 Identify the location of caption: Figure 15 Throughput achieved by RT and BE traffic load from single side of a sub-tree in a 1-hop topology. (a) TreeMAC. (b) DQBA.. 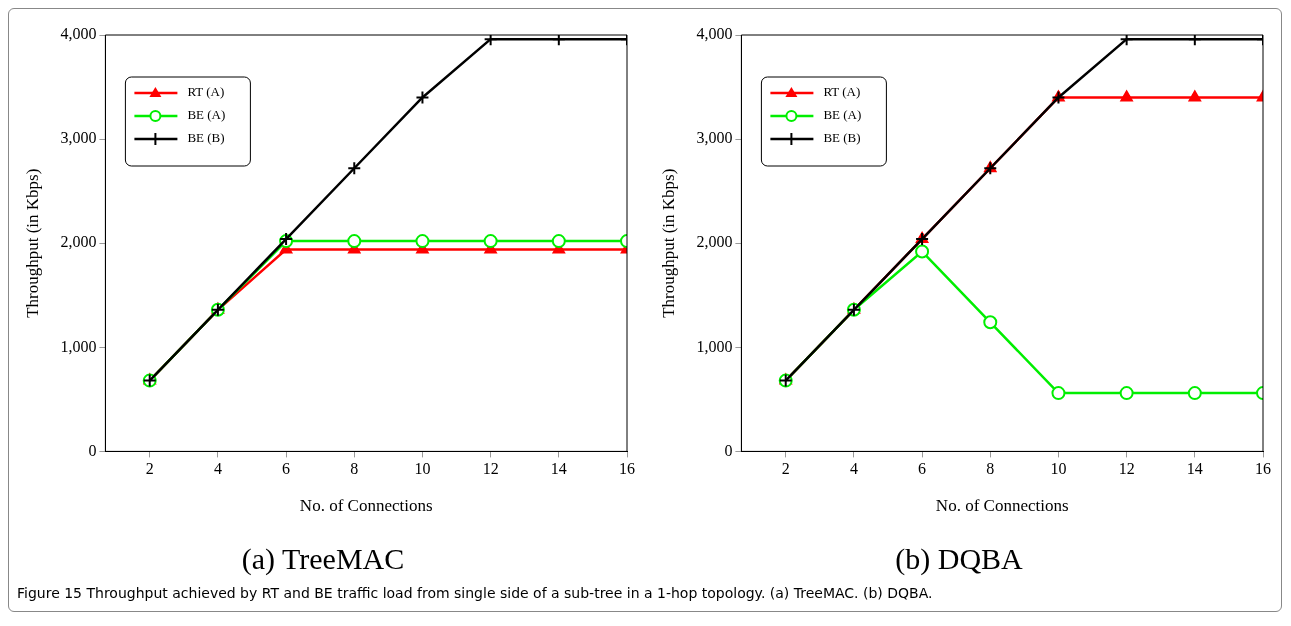
(475, 593).